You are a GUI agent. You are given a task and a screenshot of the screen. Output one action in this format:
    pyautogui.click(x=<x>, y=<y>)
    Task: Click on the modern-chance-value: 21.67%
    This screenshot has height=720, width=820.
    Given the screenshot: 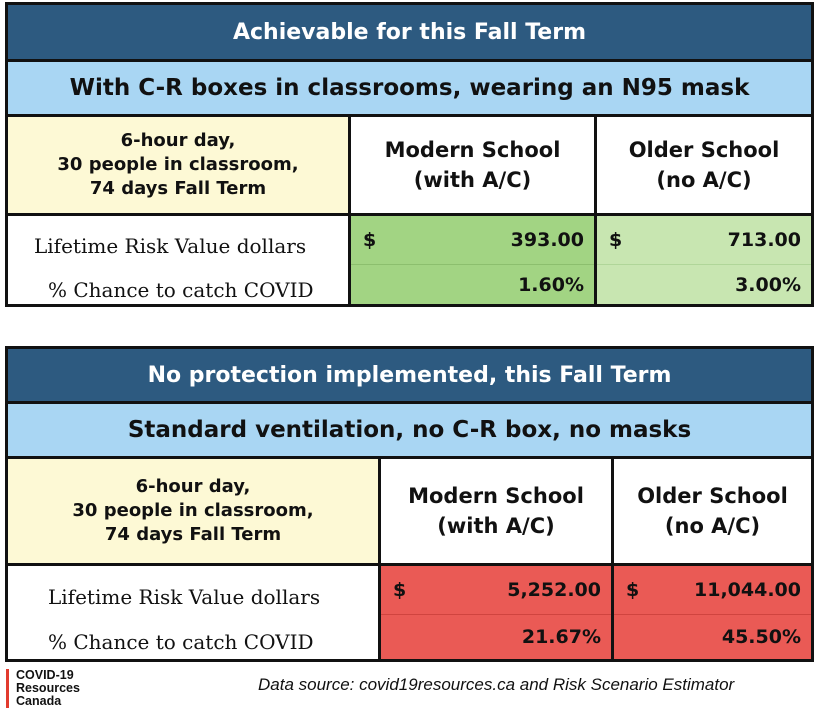 What is the action you would take?
    pyautogui.click(x=496, y=636)
    